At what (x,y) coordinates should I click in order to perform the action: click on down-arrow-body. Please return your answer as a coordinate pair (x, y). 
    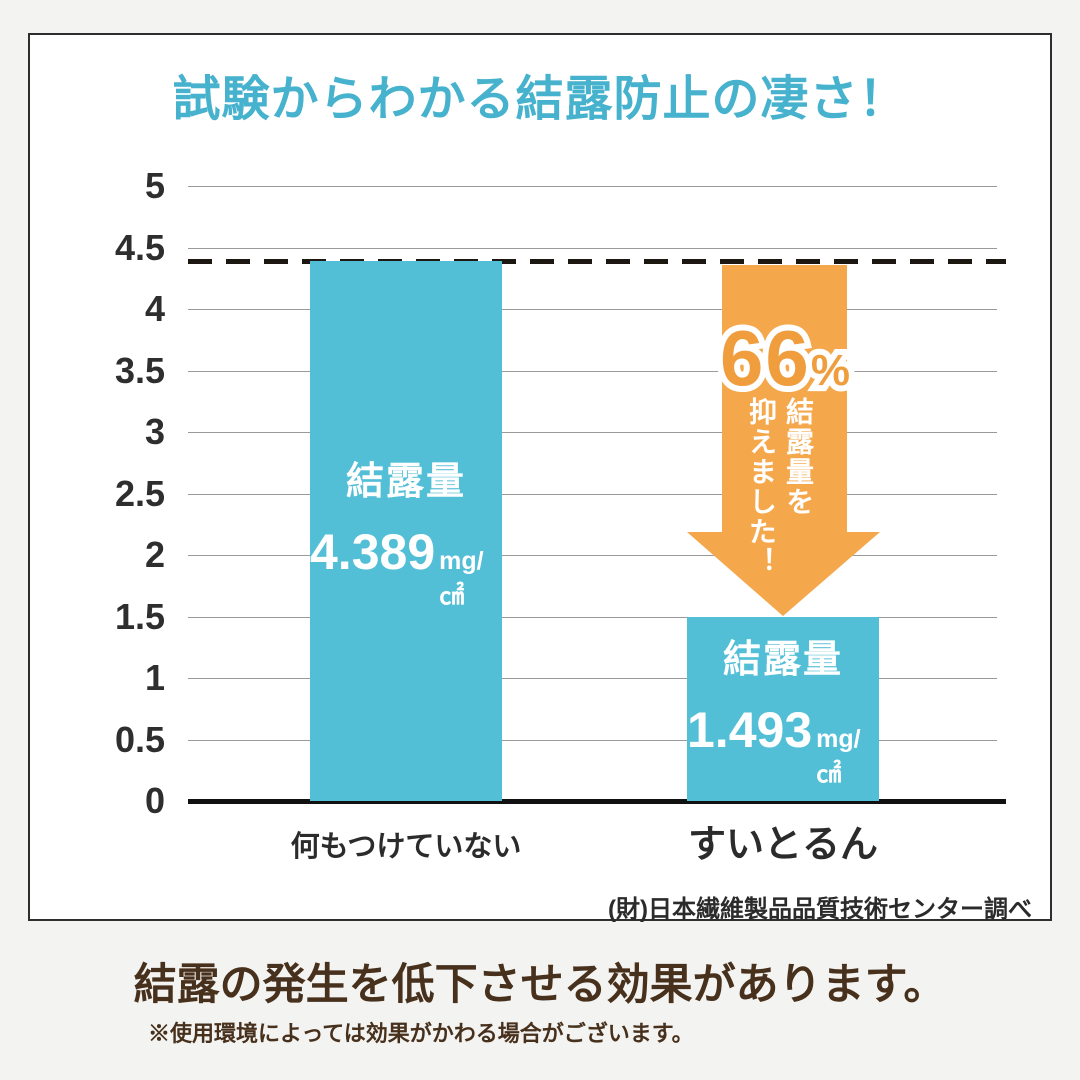
    Looking at the image, I should click on (784, 398).